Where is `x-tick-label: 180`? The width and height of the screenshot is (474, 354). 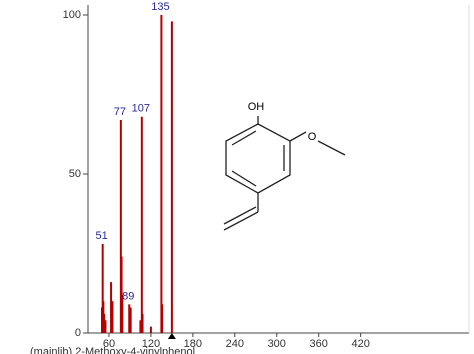
x-tick-label: 180 is located at coordinates (193, 344).